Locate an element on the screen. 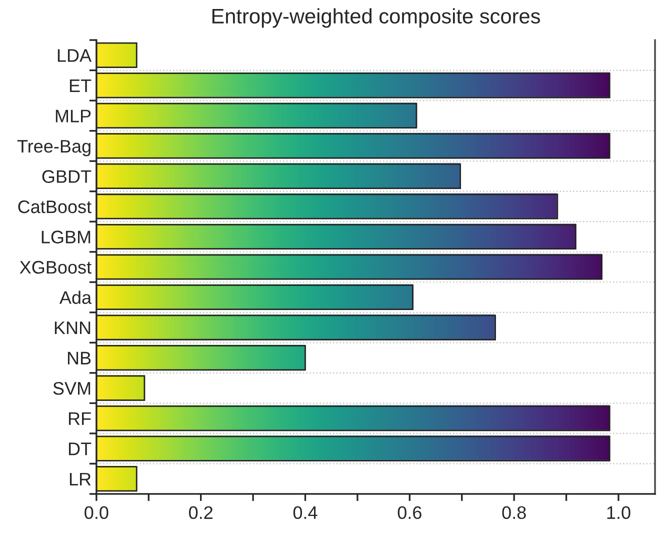 The height and width of the screenshot is (534, 665). x-tick-label: 0.0 is located at coordinates (96, 513).